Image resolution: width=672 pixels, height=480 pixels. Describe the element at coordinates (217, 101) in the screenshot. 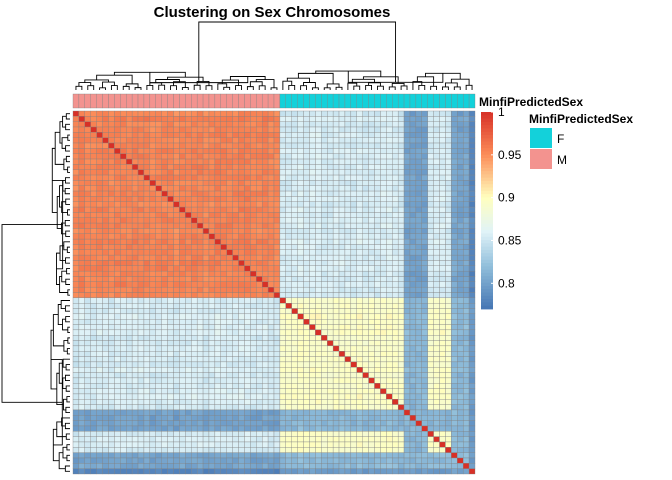

I see `annotation-cell` at that location.